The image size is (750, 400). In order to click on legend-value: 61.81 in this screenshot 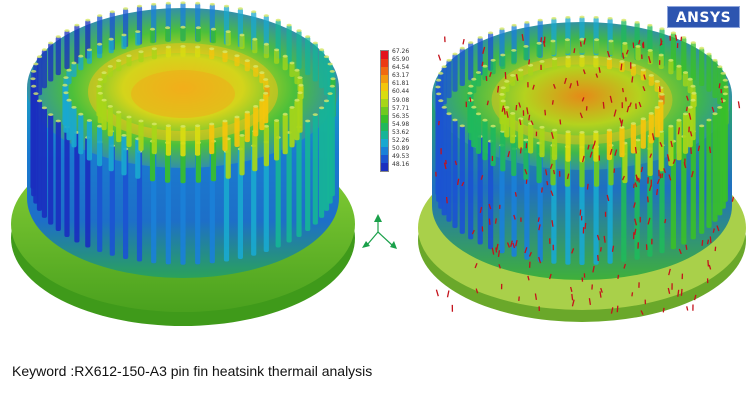, I will do `click(401, 84)`.